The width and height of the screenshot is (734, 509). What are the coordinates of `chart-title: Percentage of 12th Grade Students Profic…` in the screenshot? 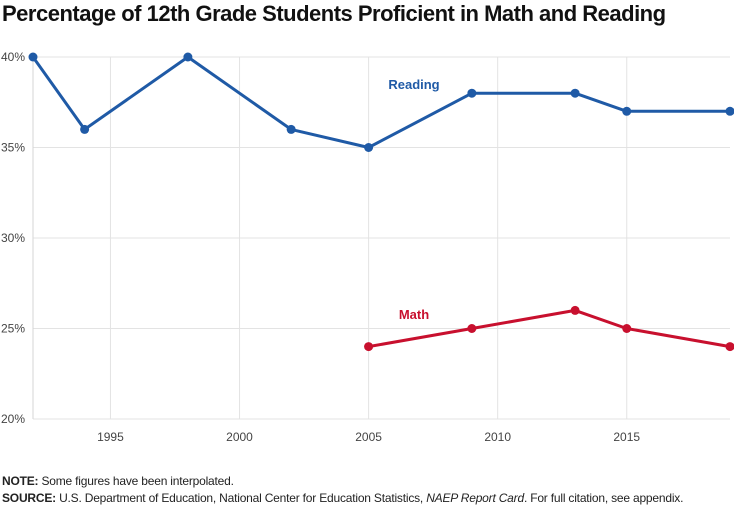 It's located at (334, 13).